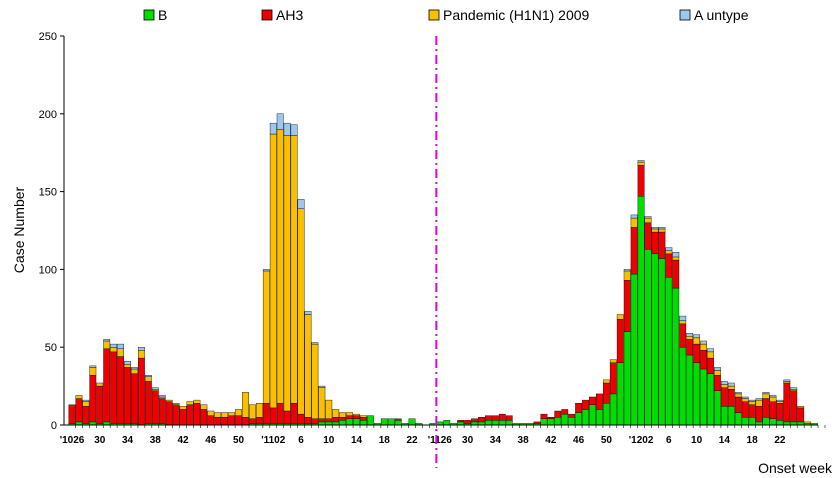  I want to click on legend-label-pandemic: Pandemic (H1N1) 2009, so click(516, 15).